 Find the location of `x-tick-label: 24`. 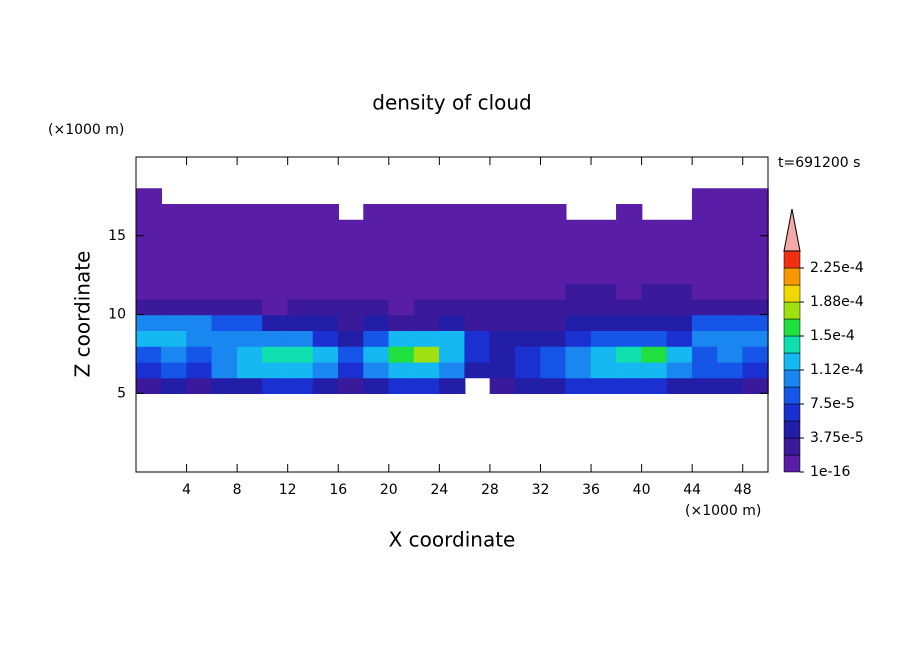

x-tick-label: 24 is located at coordinates (439, 490).